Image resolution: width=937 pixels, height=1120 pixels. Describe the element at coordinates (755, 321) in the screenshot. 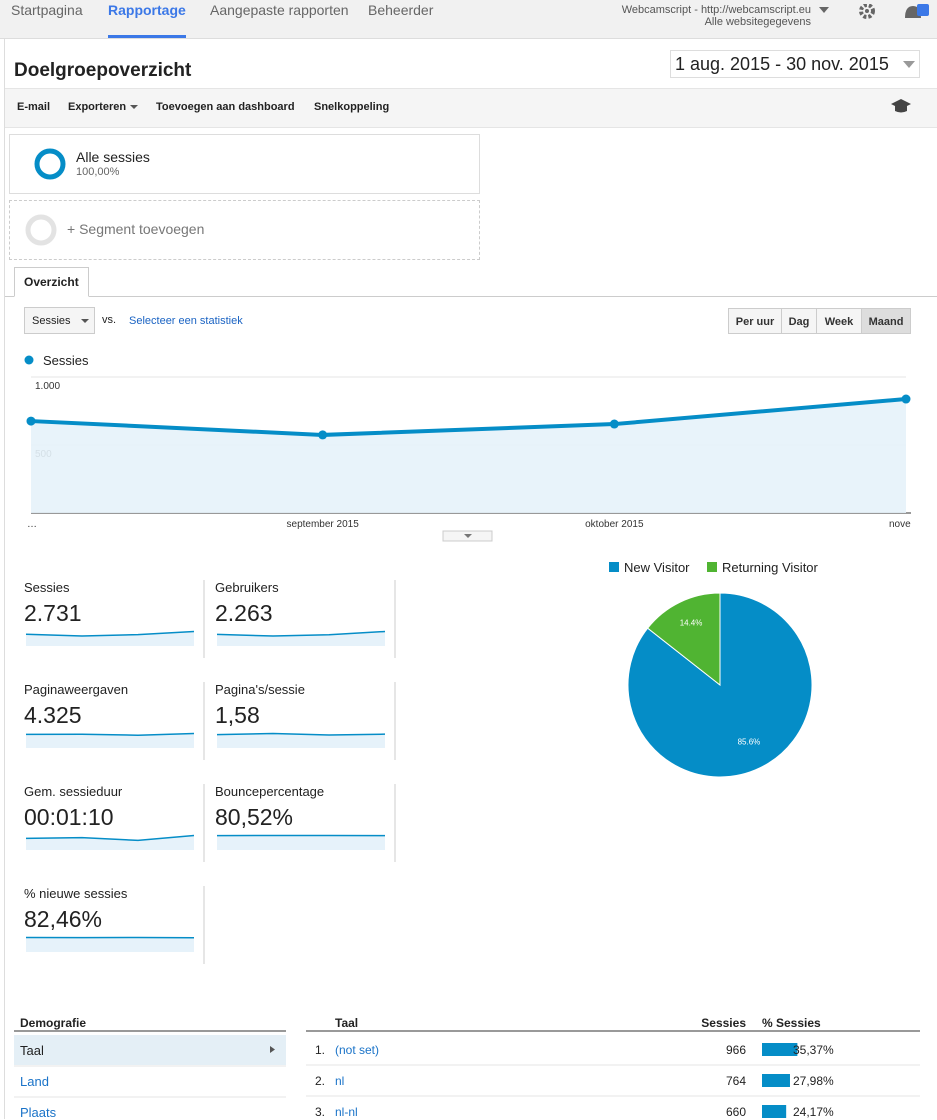

I see `granularity-button: Per uur` at that location.